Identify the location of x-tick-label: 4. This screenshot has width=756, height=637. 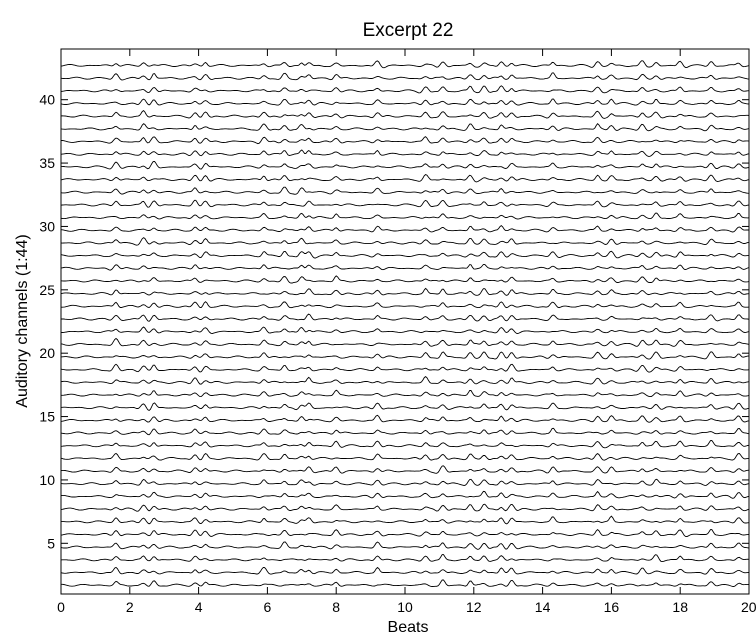
(199, 607).